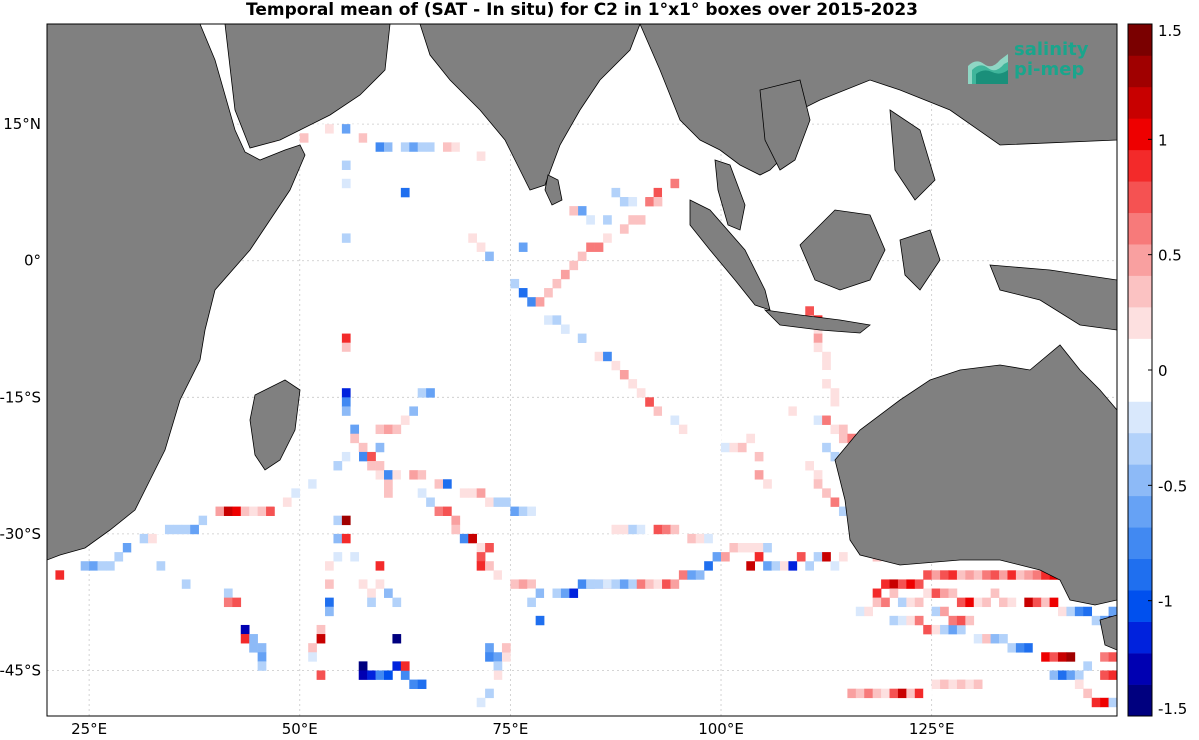 This screenshot has height=740, width=1199. What do you see at coordinates (1051, 49) in the screenshot?
I see `logo-text-line1: salinity` at bounding box center [1051, 49].